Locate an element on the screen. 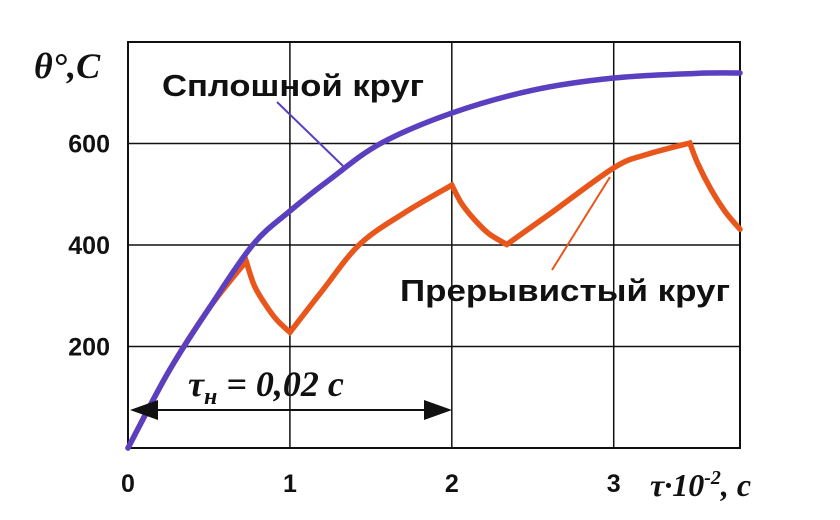 This screenshot has height=520, width=840. x-tick-label: 2 is located at coordinates (452, 484).